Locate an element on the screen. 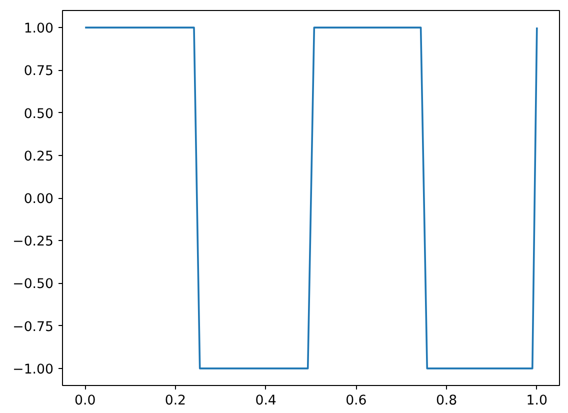 This screenshot has width=568, height=413. y-tick-label: −1.00 is located at coordinates (33, 370).